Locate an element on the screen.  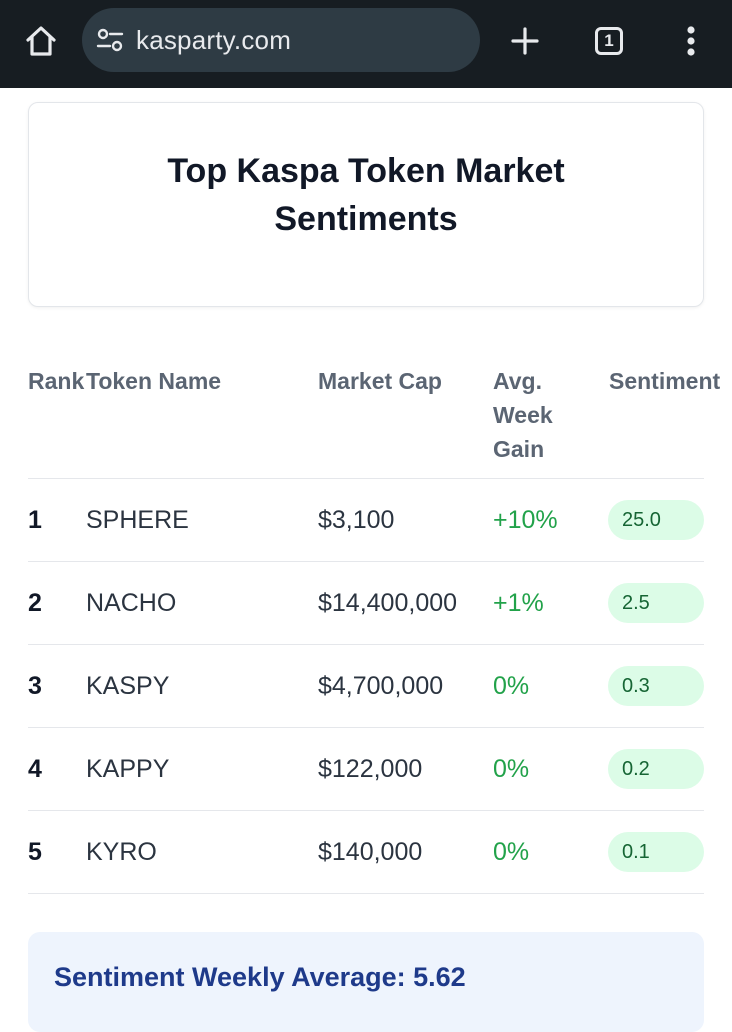
sentiment-badge: 0.2 is located at coordinates (656, 769).